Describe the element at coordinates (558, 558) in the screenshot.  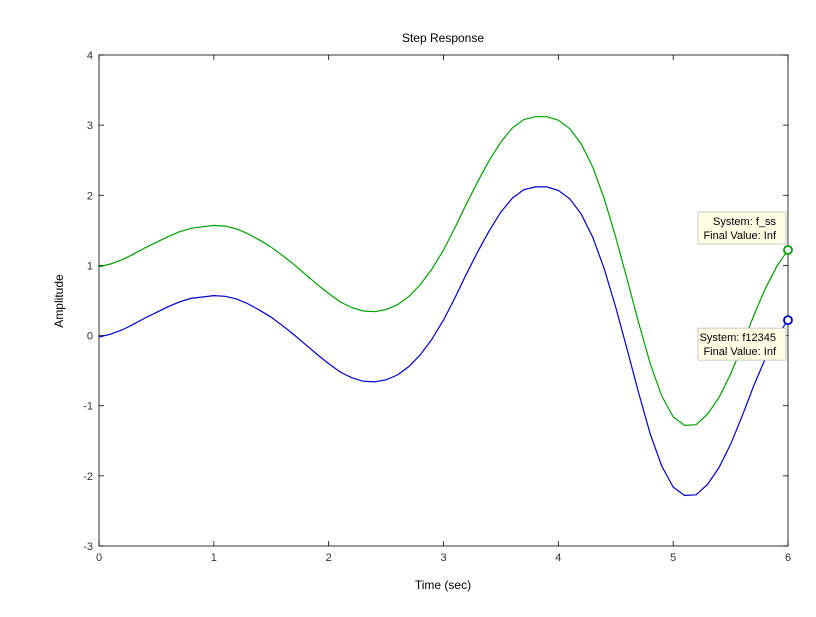
I see `x-tick-label: 4` at that location.